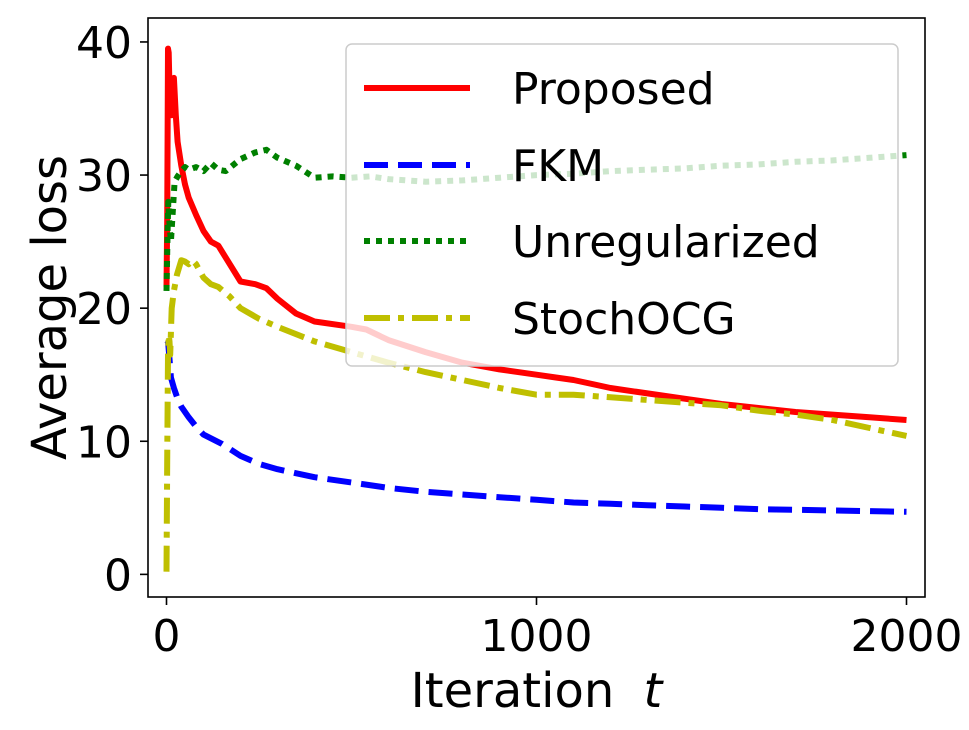 Image resolution: width=969 pixels, height=730 pixels. I want to click on legend-label-fkm: FKM, so click(558, 166).